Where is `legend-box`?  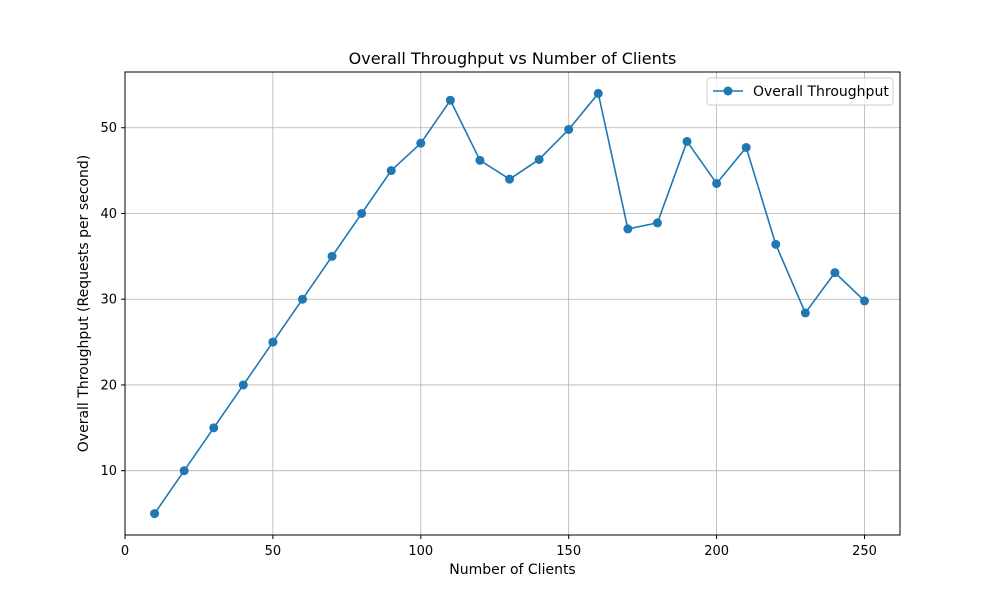
legend-box is located at coordinates (800, 91).